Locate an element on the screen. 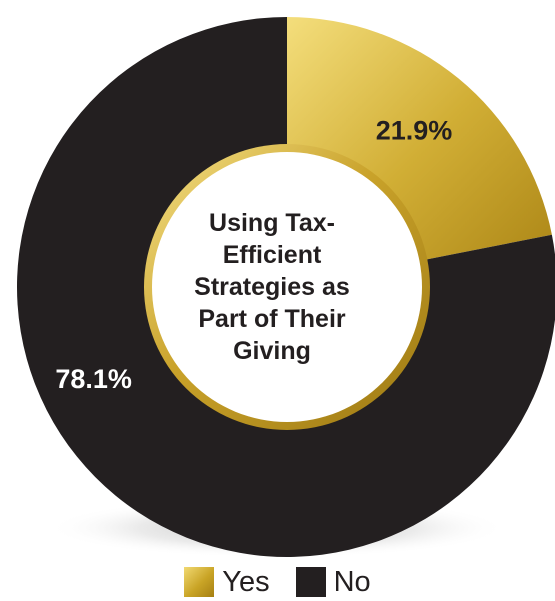  legend-item-no: No is located at coordinates (333, 582).